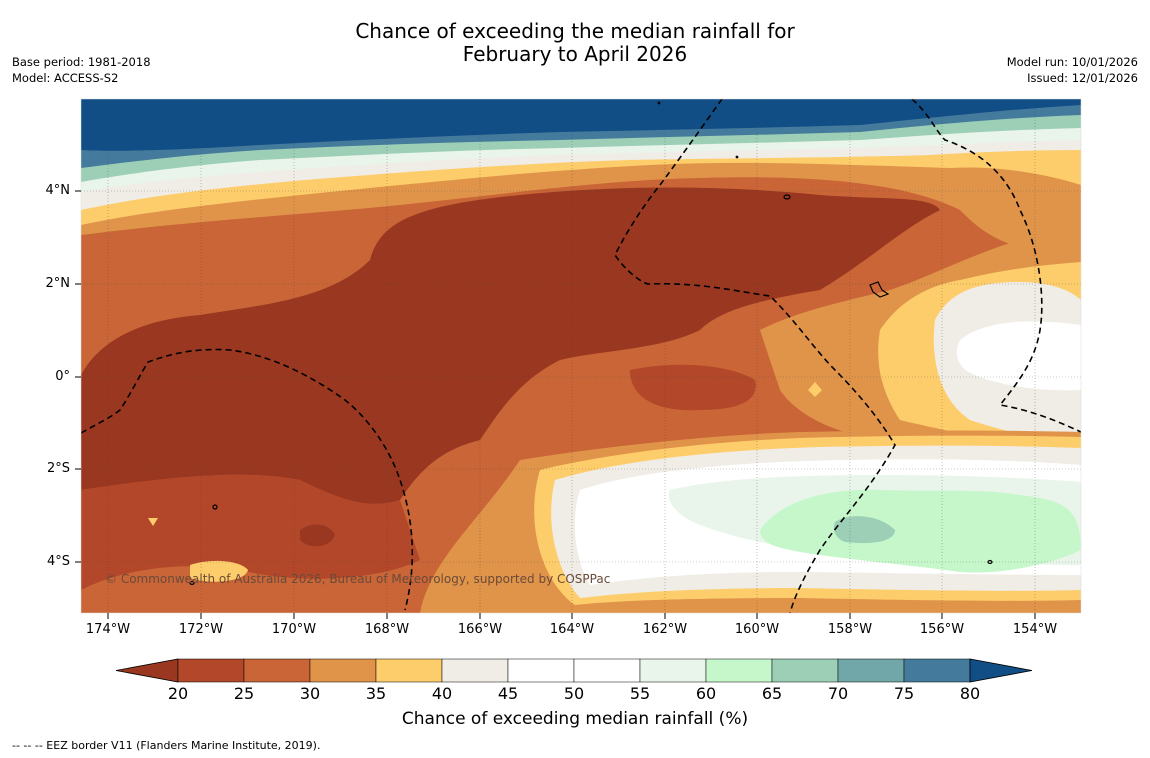 Image resolution: width=1150 pixels, height=758 pixels. Describe the element at coordinates (1035, 629) in the screenshot. I see `lon-label-154w: 154°W` at that location.